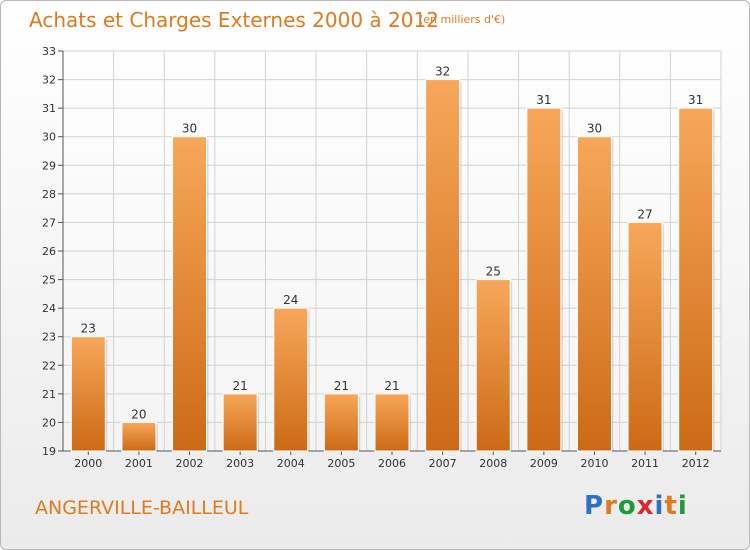  I want to click on x-tick-label: 2005, so click(341, 463).